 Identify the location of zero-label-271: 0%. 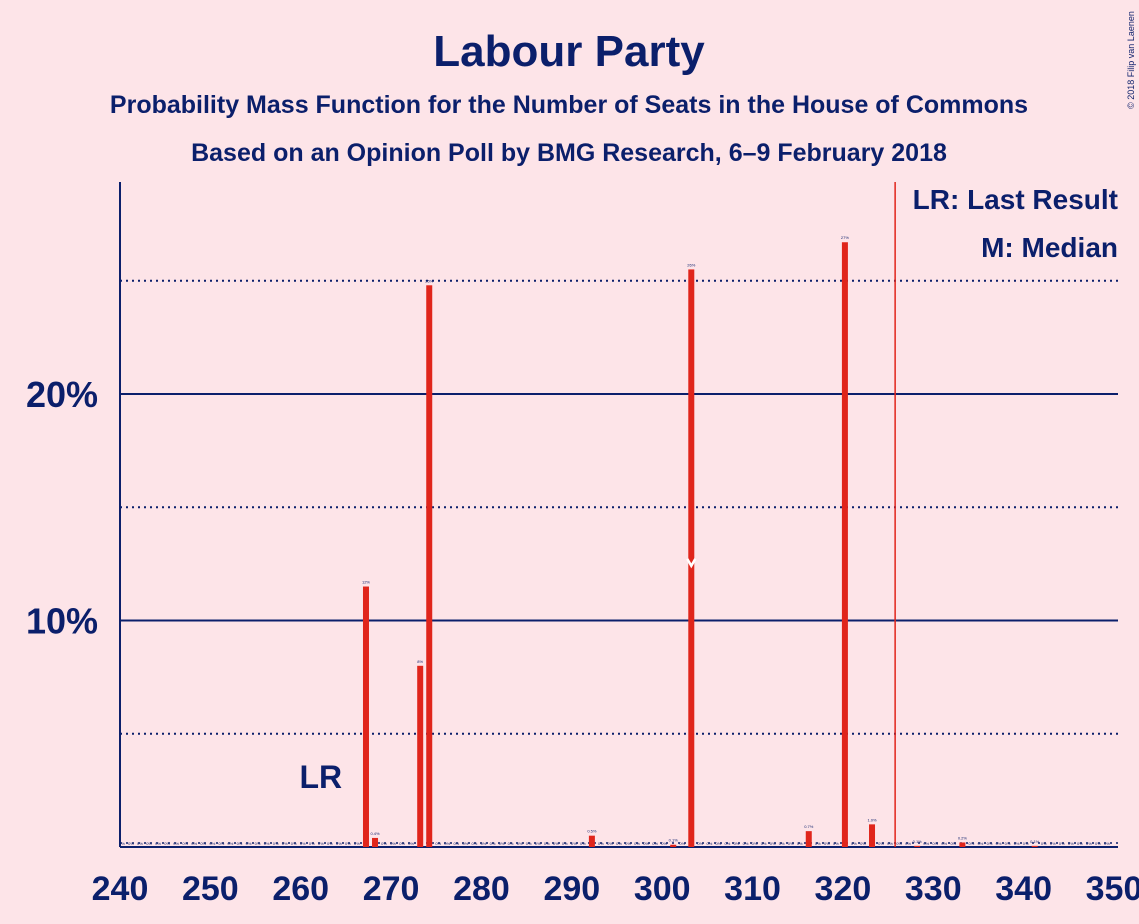
(402, 843).